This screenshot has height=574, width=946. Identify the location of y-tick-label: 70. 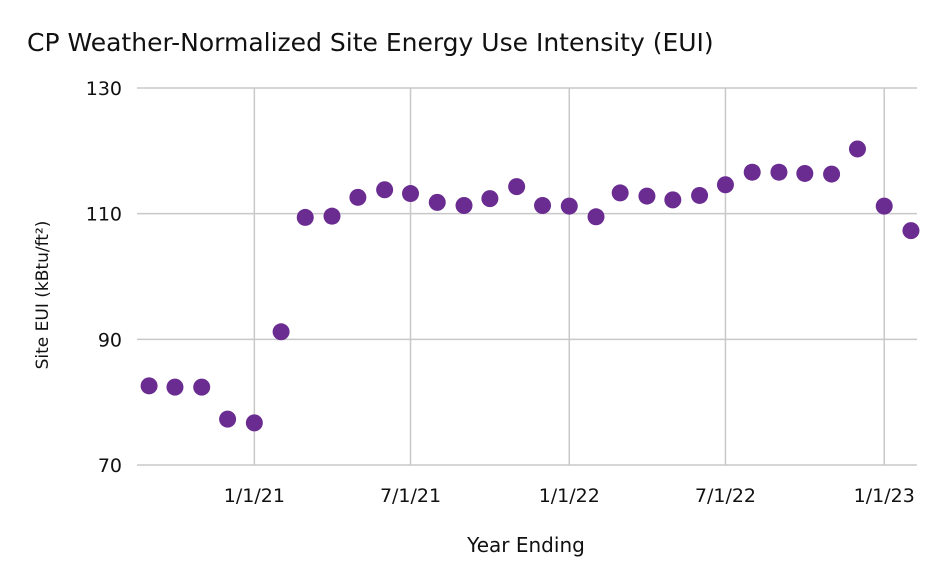
(110, 466).